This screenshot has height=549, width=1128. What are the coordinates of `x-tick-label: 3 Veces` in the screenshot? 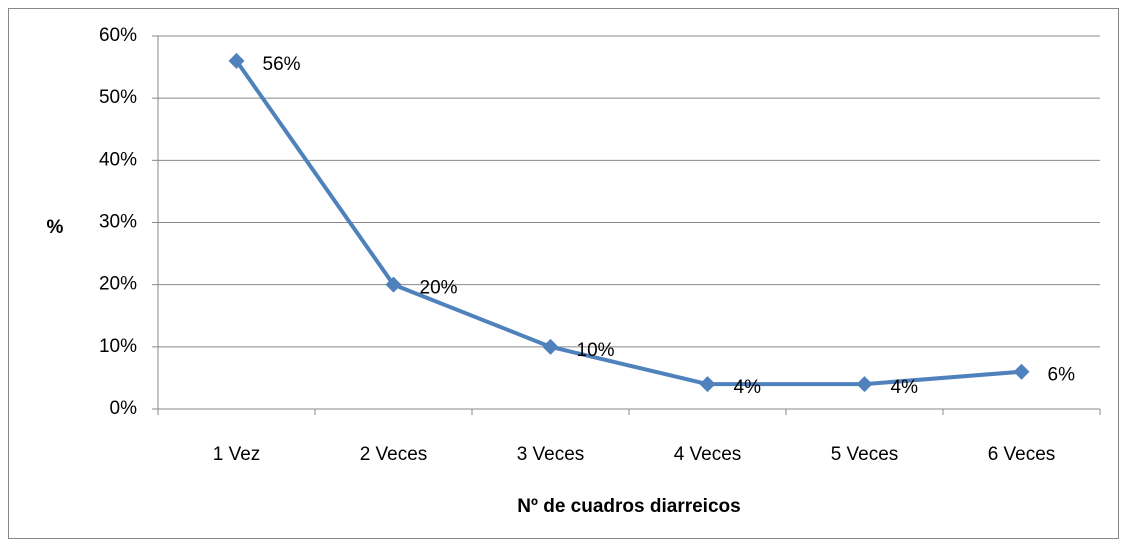 It's located at (551, 454).